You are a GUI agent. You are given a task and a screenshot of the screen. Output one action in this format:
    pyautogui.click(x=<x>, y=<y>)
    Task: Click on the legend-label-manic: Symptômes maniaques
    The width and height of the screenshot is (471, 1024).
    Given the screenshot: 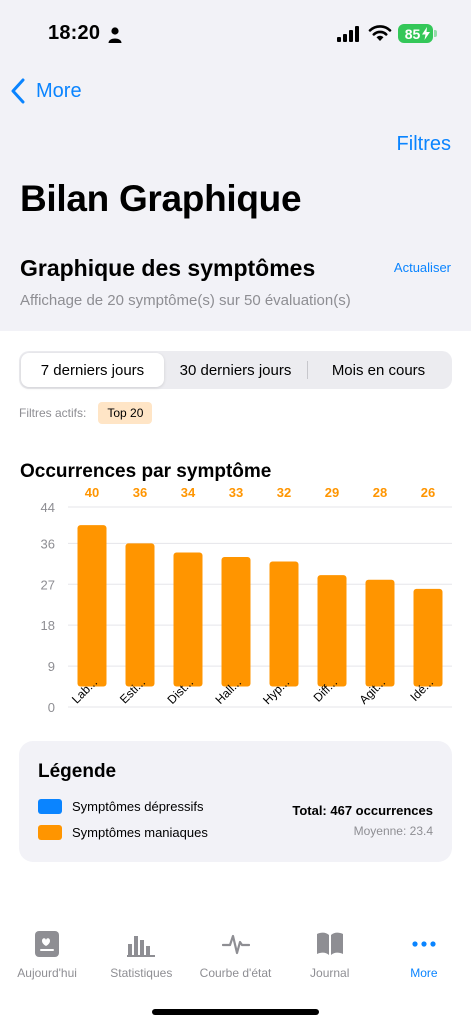 What is the action you would take?
    pyautogui.click(x=140, y=832)
    